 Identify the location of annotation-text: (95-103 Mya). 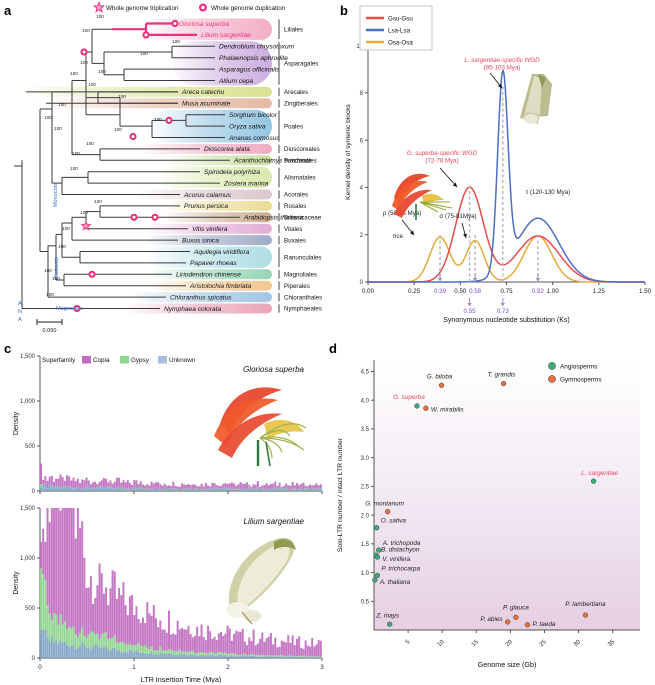
(502, 68).